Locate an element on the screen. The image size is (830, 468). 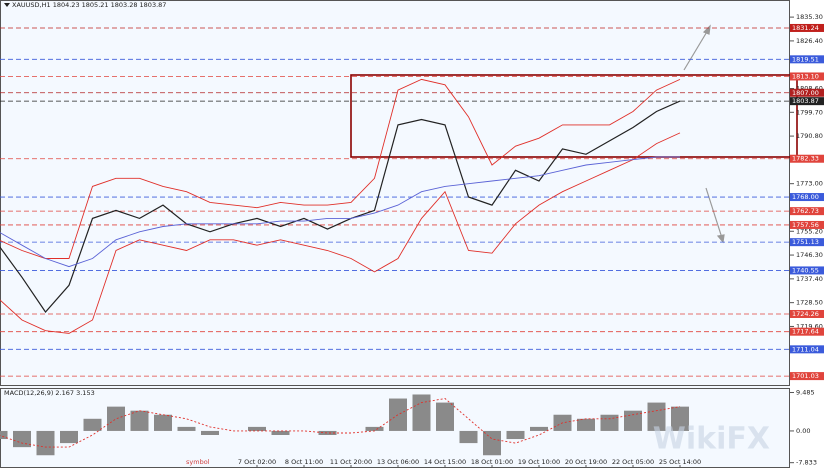
y-tick-label: 1755.20 is located at coordinates (809, 231).